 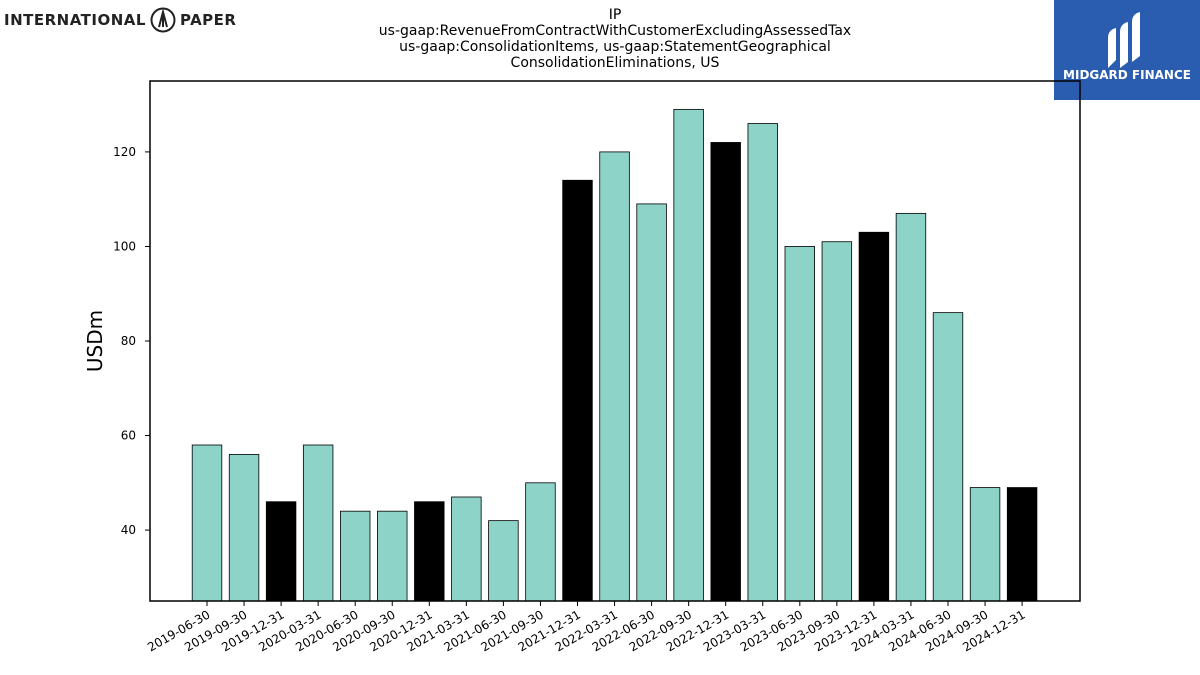 I want to click on y-tick-label: 120, so click(x=124, y=152).